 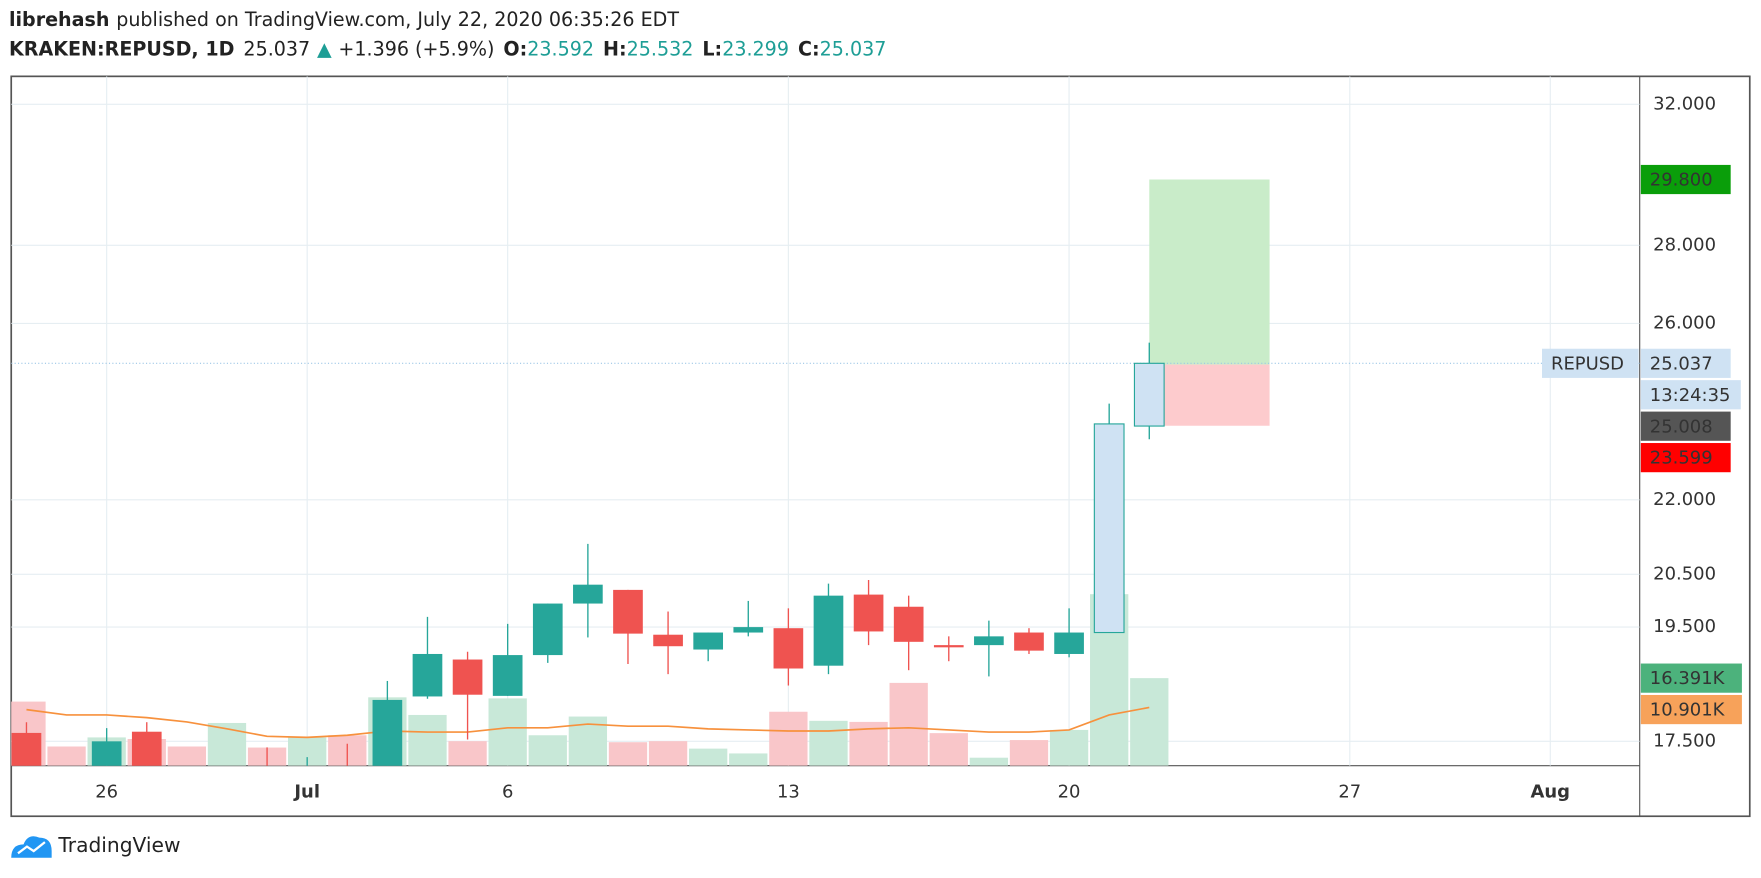 What do you see at coordinates (788, 792) in the screenshot?
I see `x-tick-label: 13` at bounding box center [788, 792].